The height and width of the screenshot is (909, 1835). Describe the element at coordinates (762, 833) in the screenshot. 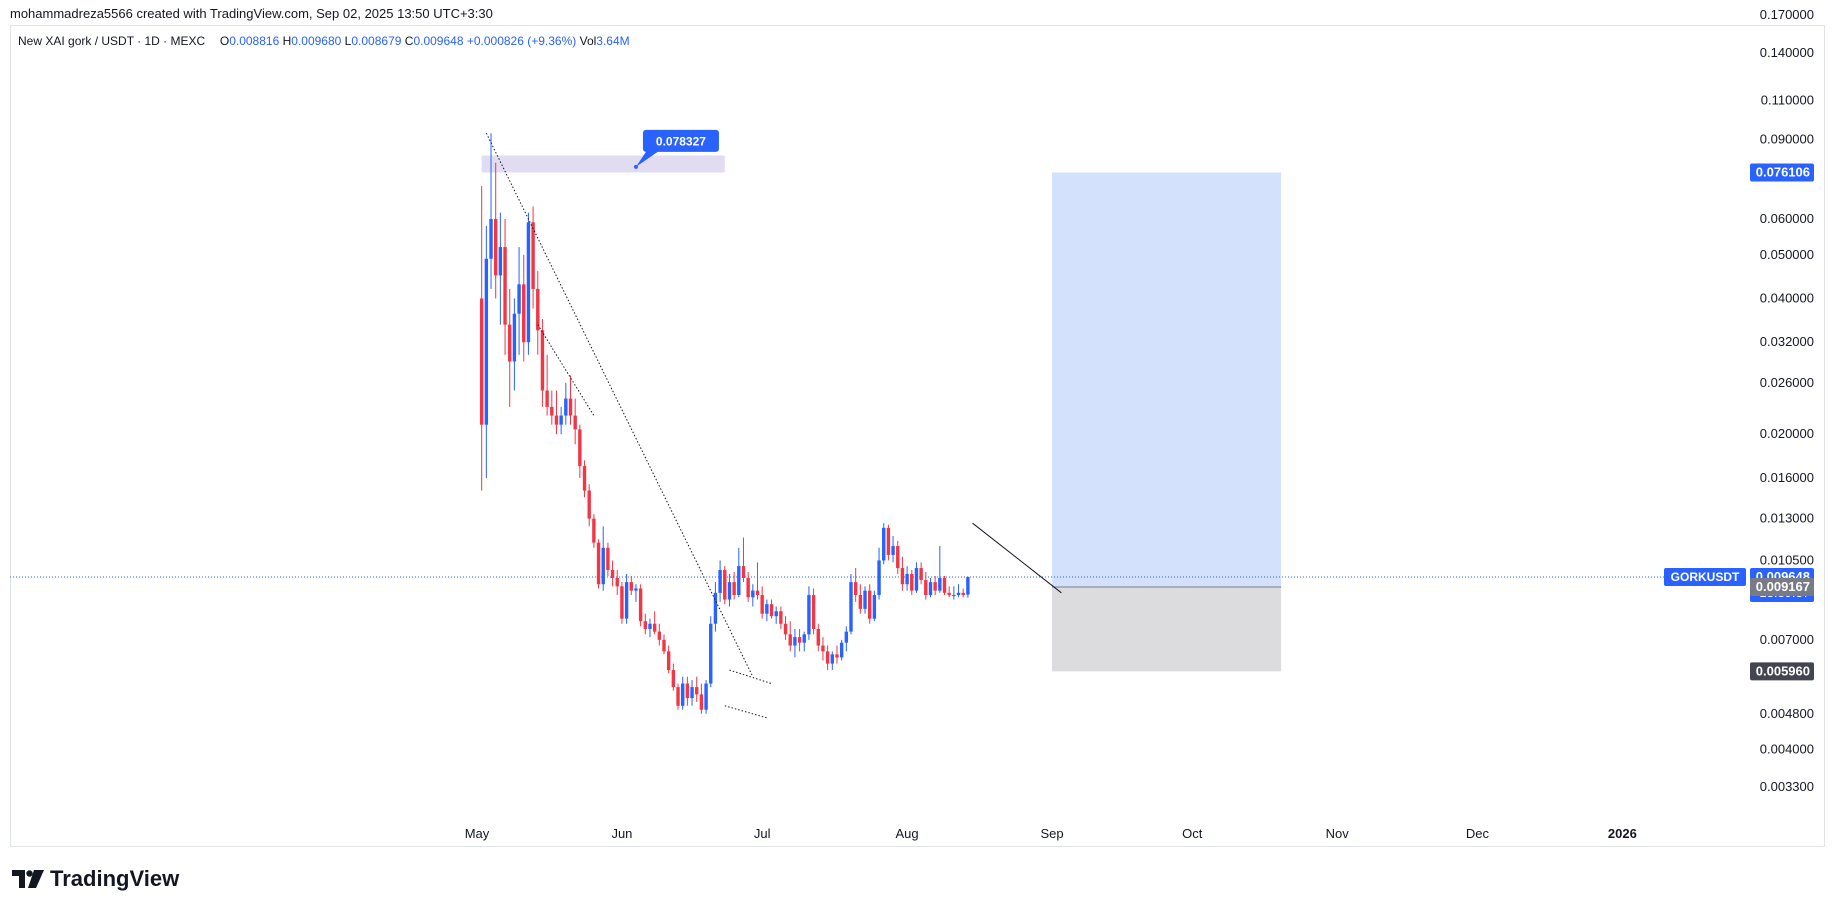

I see `x-tick-label: Jul` at that location.